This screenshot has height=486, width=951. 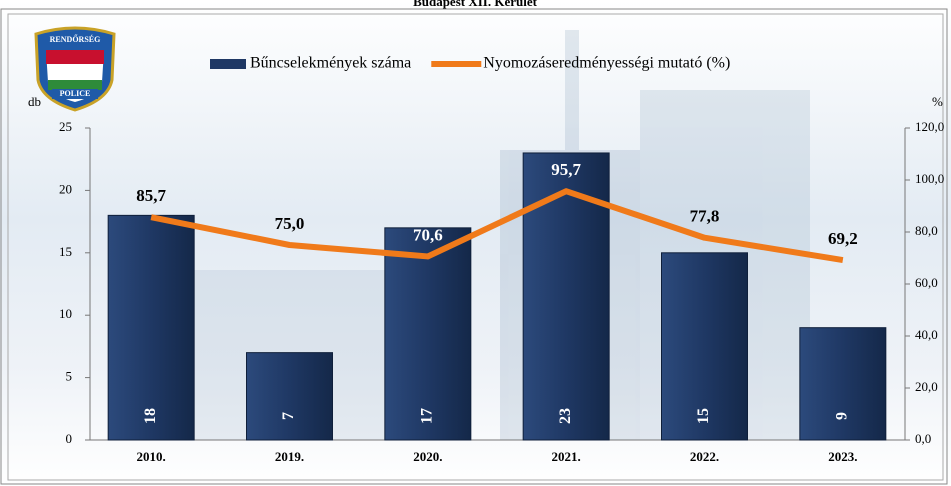 I want to click on x-tick-label: 2022., so click(x=704, y=456).